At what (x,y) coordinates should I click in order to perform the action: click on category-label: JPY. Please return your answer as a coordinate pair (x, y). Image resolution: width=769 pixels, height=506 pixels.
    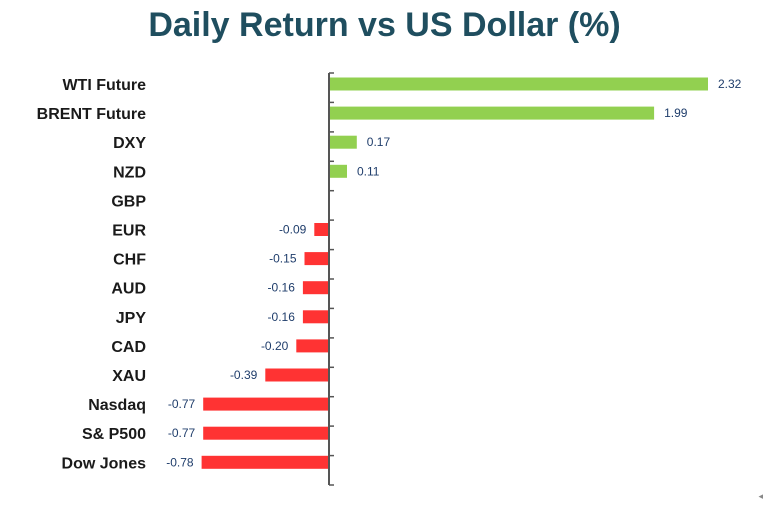
    Looking at the image, I should click on (131, 318).